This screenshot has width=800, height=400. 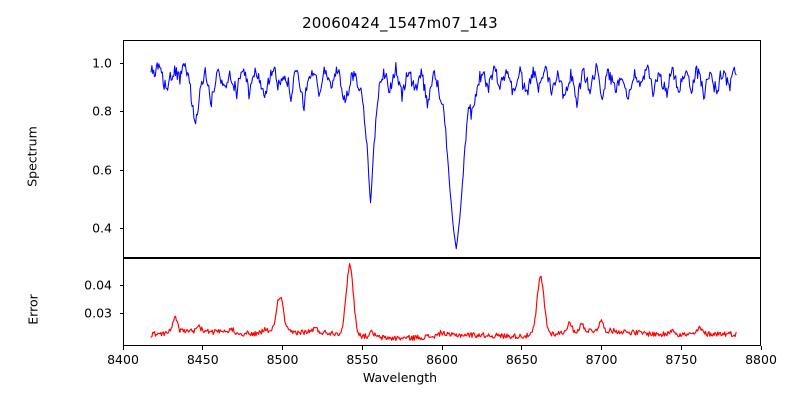 What do you see at coordinates (123, 359) in the screenshot?
I see `x-tick-label: 8400` at bounding box center [123, 359].